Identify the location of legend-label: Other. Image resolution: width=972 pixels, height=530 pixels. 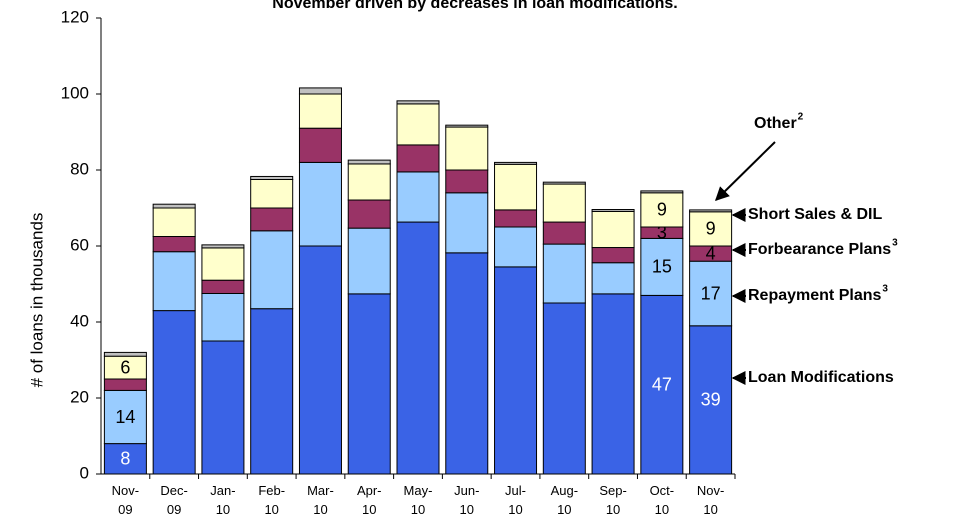
(775, 123).